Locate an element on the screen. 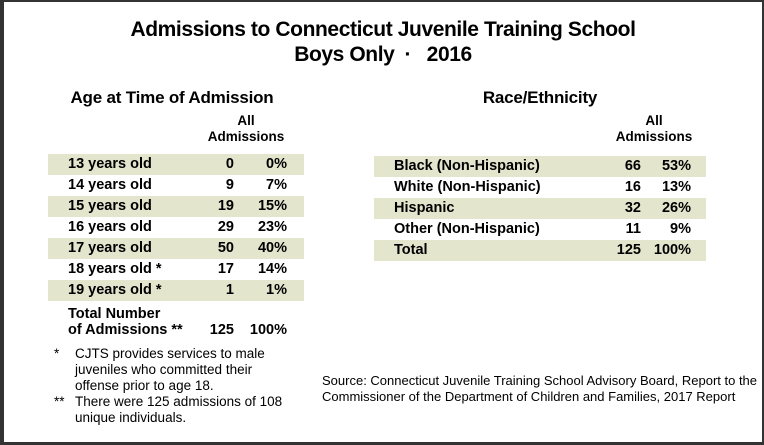  table-row: Total 125 100% is located at coordinates (540, 250).